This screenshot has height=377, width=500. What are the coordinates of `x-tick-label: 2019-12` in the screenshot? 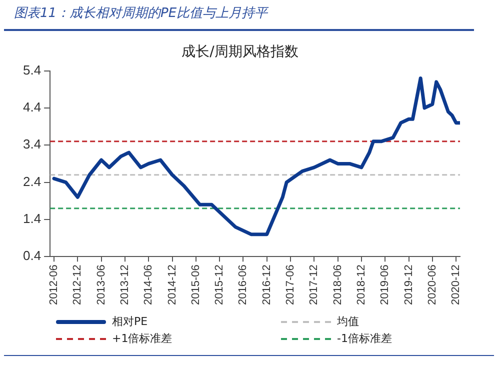 It's located at (408, 285).